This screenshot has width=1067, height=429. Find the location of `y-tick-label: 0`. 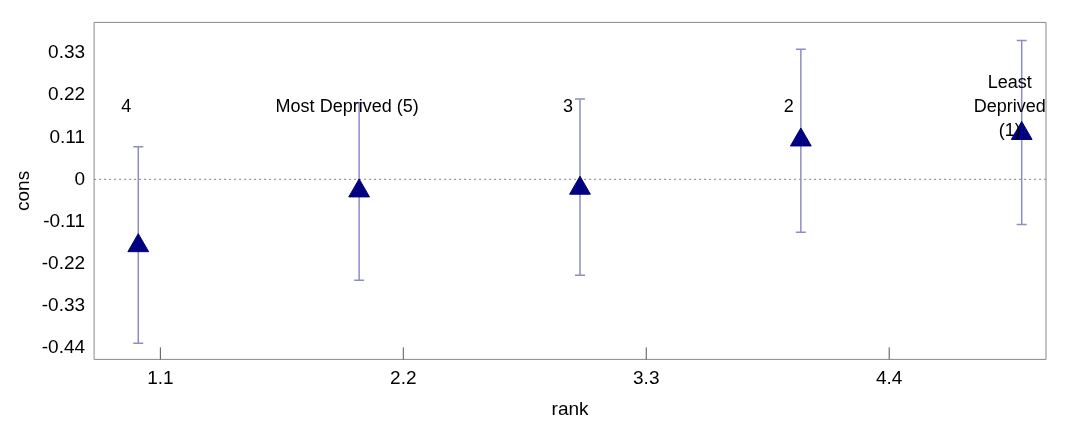

y-tick-label: 0 is located at coordinates (80, 178).